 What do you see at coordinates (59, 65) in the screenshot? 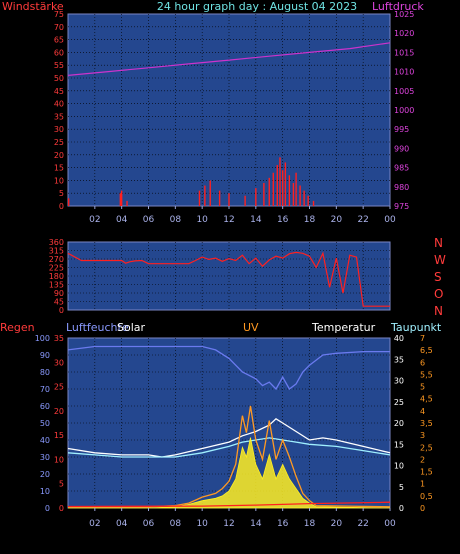
I see `y-left-tick-label: 55` at bounding box center [59, 65].